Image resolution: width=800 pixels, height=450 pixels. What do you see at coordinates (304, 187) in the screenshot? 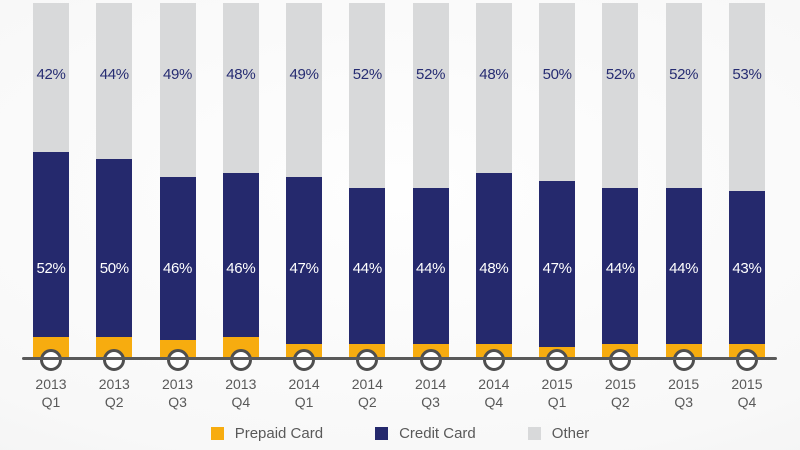
I see `bar-column: 49% 47%` at bounding box center [304, 187].